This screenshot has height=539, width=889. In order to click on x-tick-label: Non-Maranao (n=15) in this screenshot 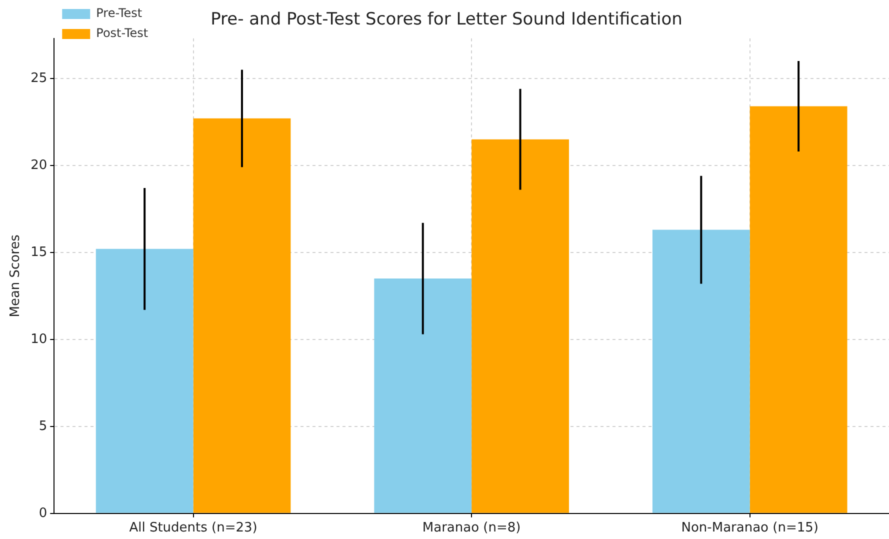, I will do `click(749, 528)`.